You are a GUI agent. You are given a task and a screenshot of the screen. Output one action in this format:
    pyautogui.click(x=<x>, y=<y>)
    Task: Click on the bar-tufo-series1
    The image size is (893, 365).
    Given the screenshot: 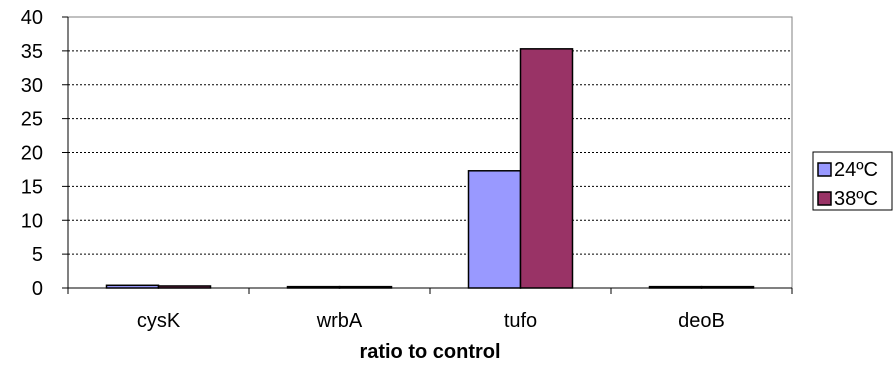 What is the action you would take?
    pyautogui.click(x=494, y=229)
    